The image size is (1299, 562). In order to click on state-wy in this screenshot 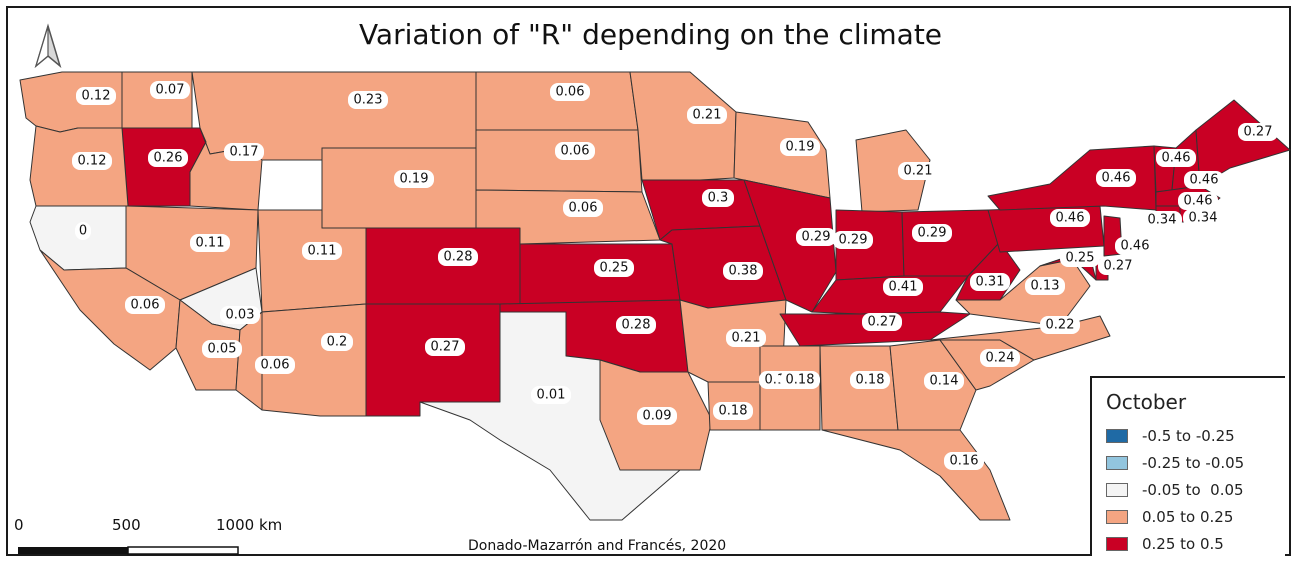, I will do `click(399, 188)`.